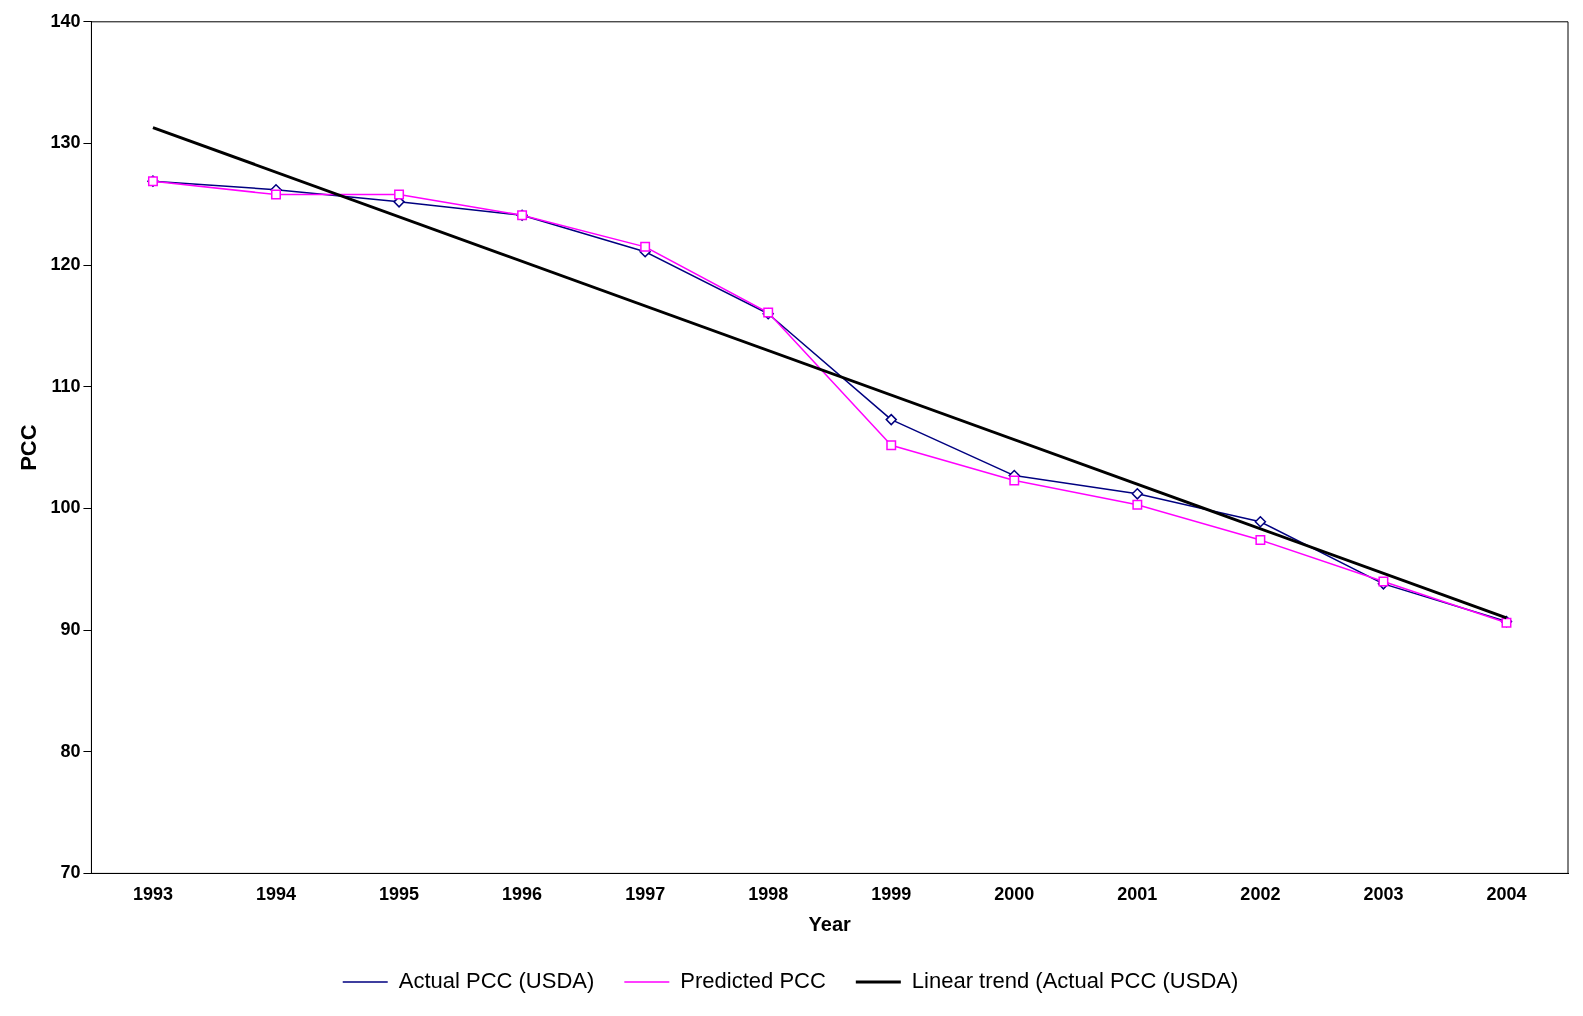 The width and height of the screenshot is (1583, 1016). Describe the element at coordinates (645, 894) in the screenshot. I see `x-tick-label: 1997` at that location.